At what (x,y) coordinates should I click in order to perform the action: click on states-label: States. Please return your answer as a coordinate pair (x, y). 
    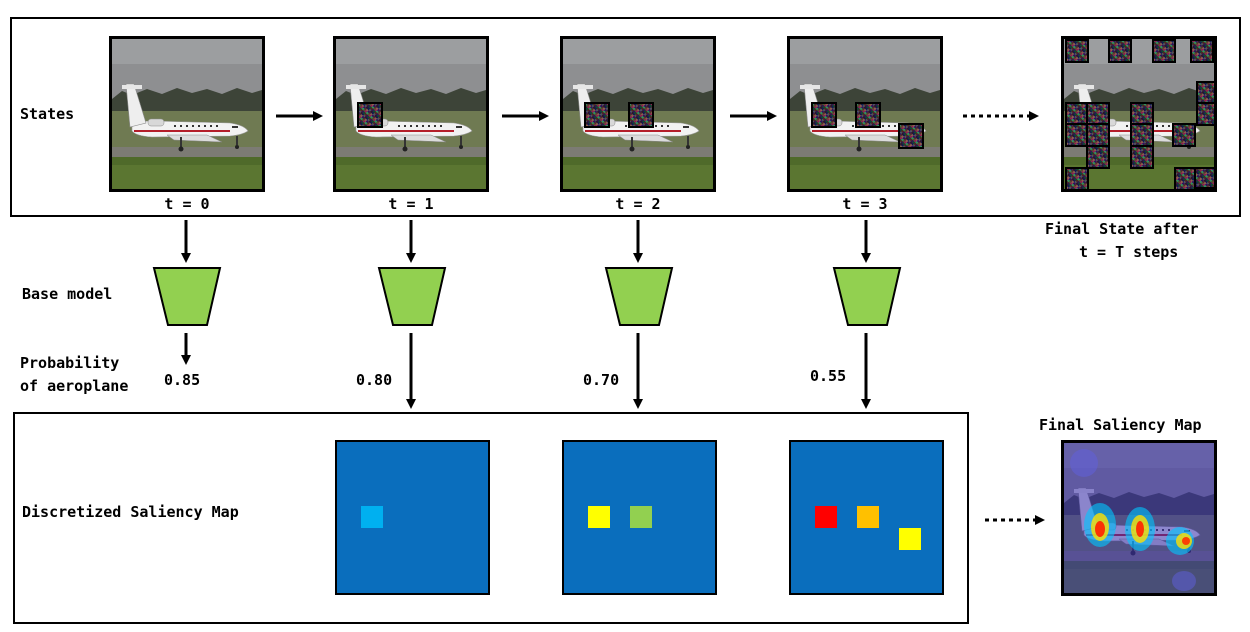
    Looking at the image, I should click on (47, 114).